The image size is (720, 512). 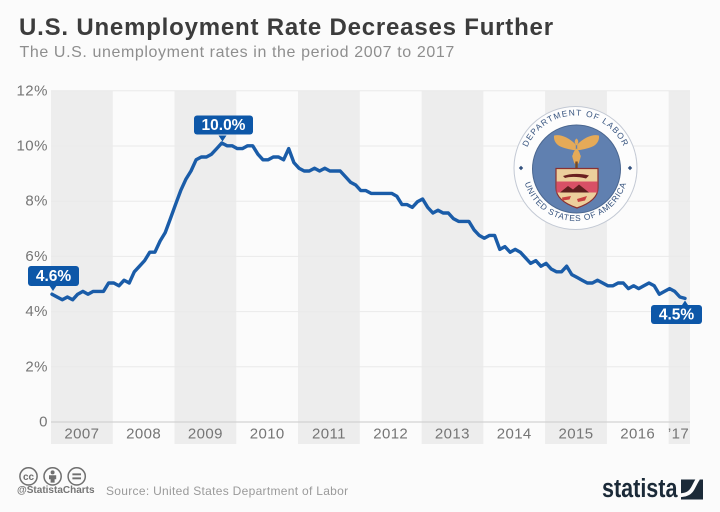 What do you see at coordinates (224, 125) in the screenshot?
I see `svg-text: 10.0%` at bounding box center [224, 125].